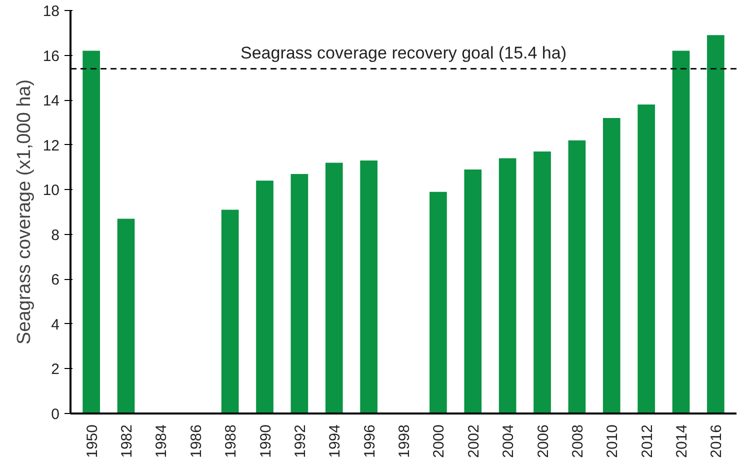 The height and width of the screenshot is (460, 741). I want to click on x-tick-label: 2008, so click(577, 441).